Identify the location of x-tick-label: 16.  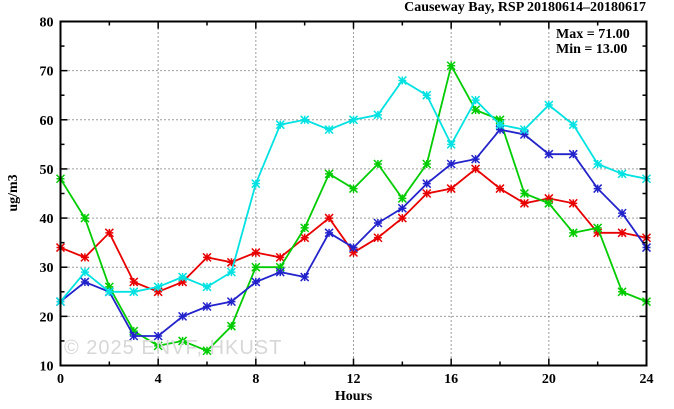
(451, 379).